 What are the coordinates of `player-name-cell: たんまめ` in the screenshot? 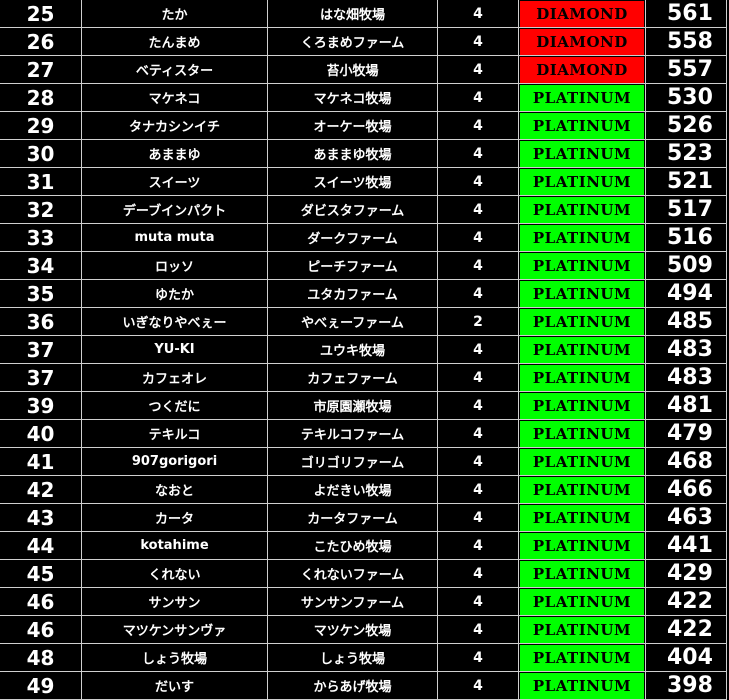 It's located at (175, 42).